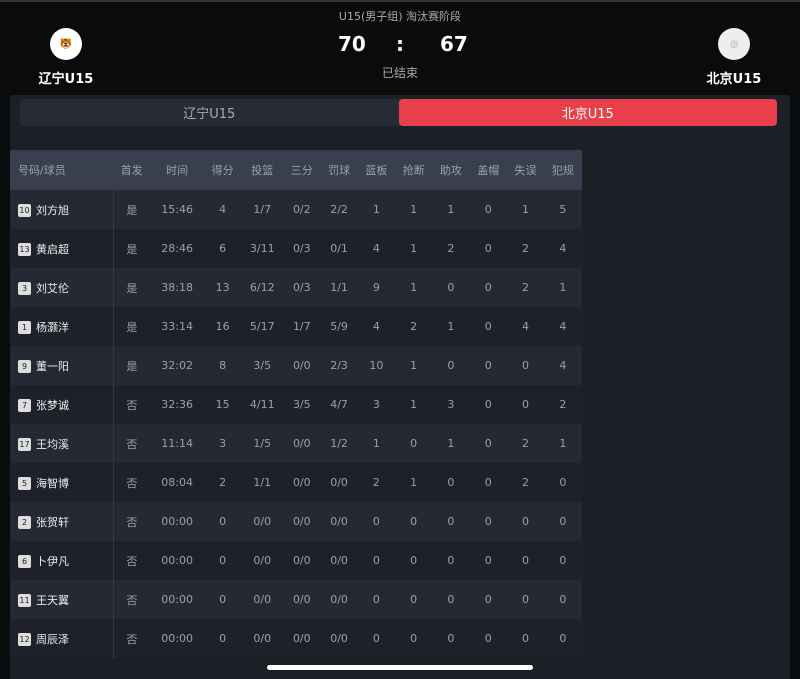 The image size is (800, 679). What do you see at coordinates (262, 209) in the screenshot?
I see `stat-cell: 1/7` at bounding box center [262, 209].